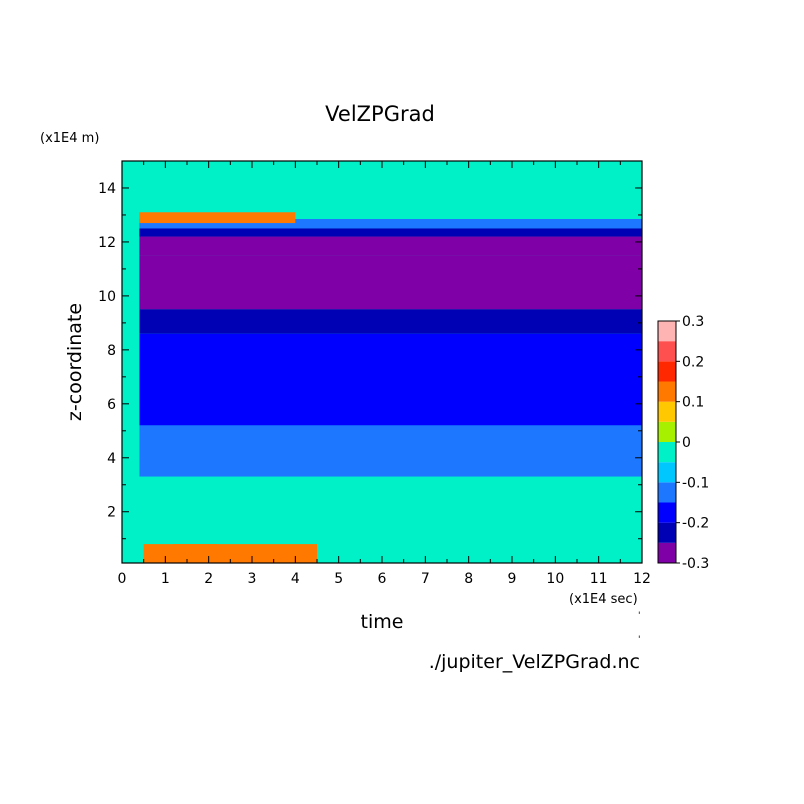  What do you see at coordinates (111, 405) in the screenshot?
I see `y-tick-label: 6` at bounding box center [111, 405].